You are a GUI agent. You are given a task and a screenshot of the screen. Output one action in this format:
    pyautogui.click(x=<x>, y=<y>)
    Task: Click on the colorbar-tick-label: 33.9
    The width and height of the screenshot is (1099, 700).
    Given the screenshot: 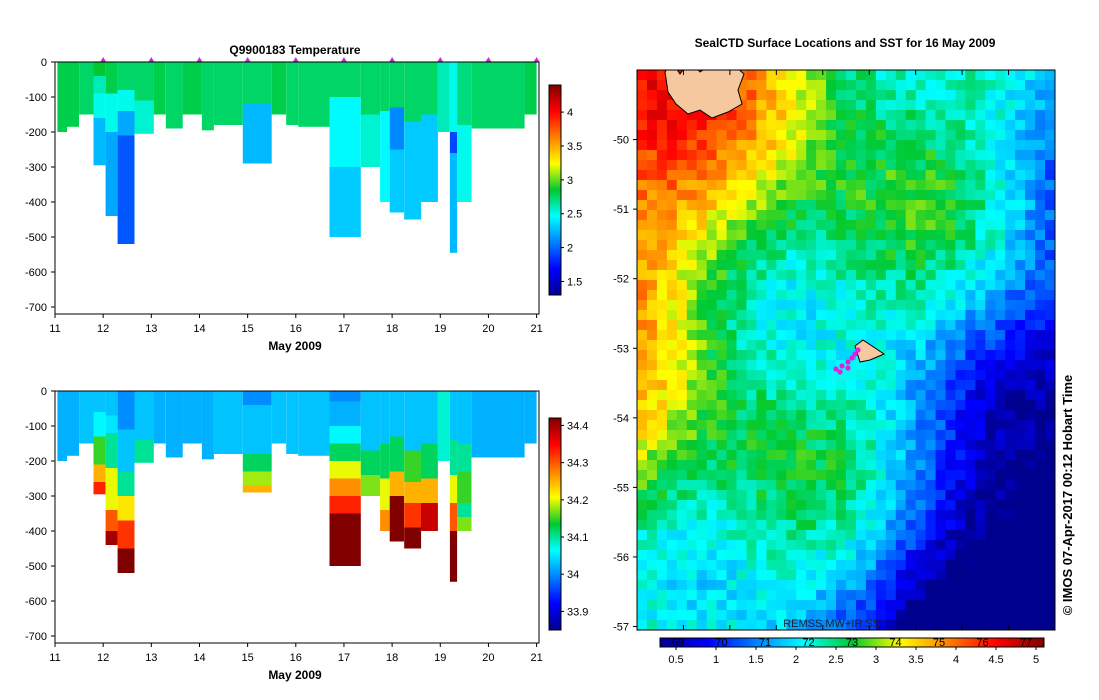 What is the action you would take?
    pyautogui.click(x=577, y=612)
    